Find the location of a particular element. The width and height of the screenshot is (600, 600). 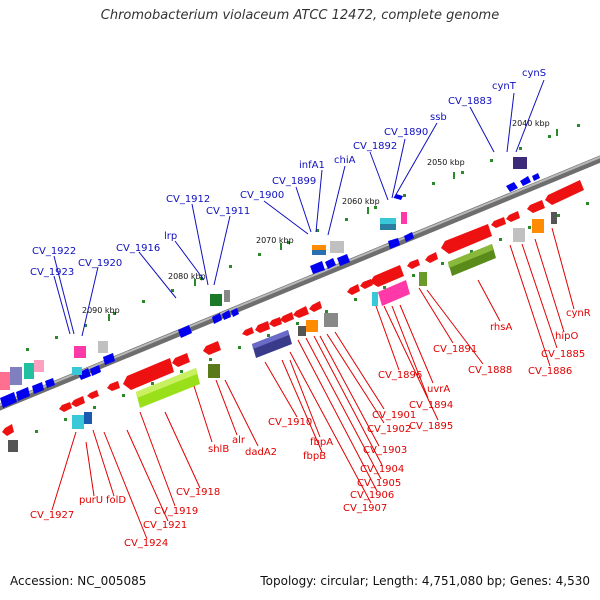

gene-label: CV_1900 is located at coordinates (262, 195).